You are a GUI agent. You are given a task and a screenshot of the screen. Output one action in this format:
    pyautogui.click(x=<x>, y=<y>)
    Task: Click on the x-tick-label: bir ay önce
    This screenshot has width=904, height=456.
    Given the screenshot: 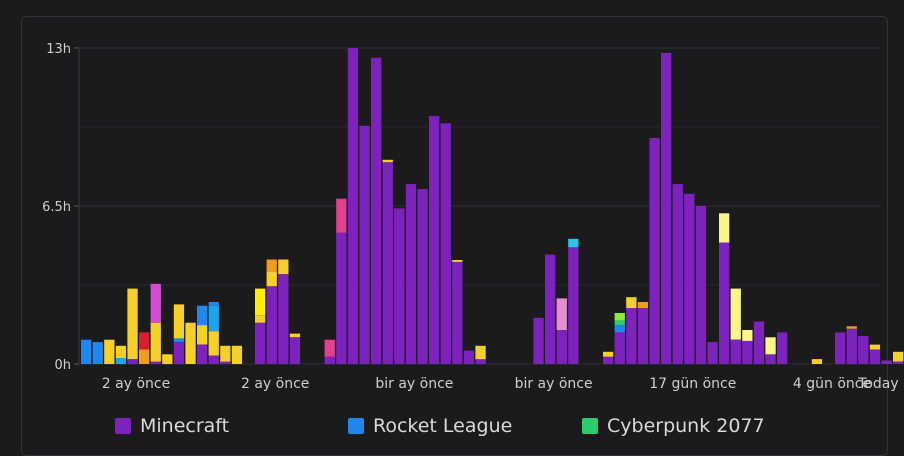 What is the action you would take?
    pyautogui.click(x=554, y=384)
    